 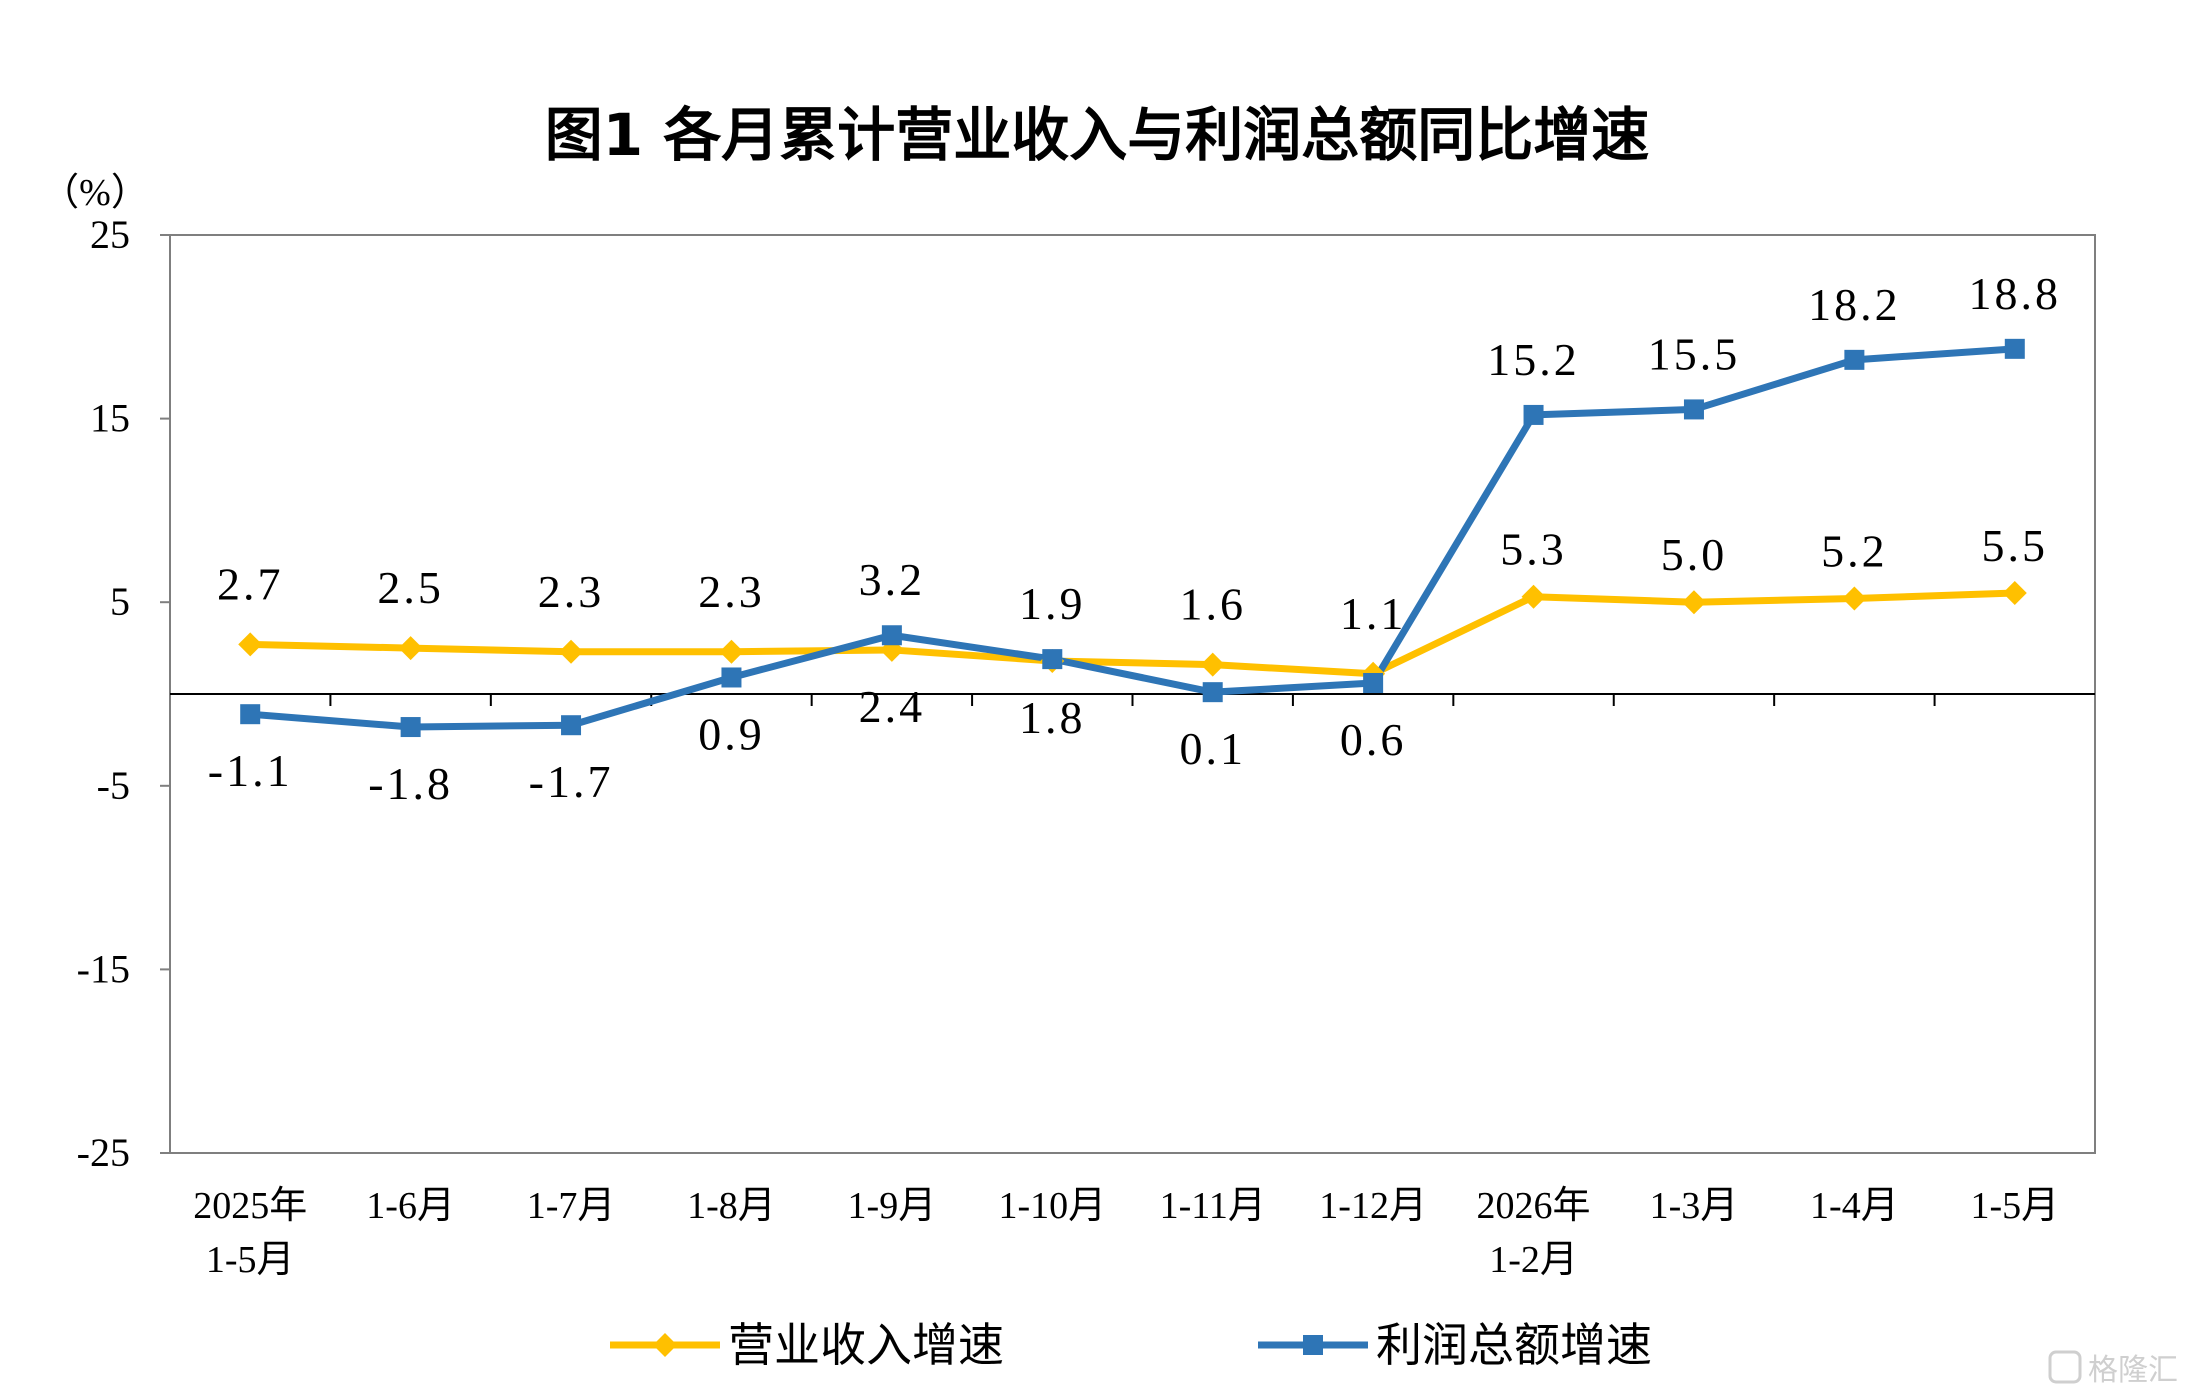 What do you see at coordinates (95, 193) in the screenshot?
I see `y-axis-unit: （%）` at bounding box center [95, 193].